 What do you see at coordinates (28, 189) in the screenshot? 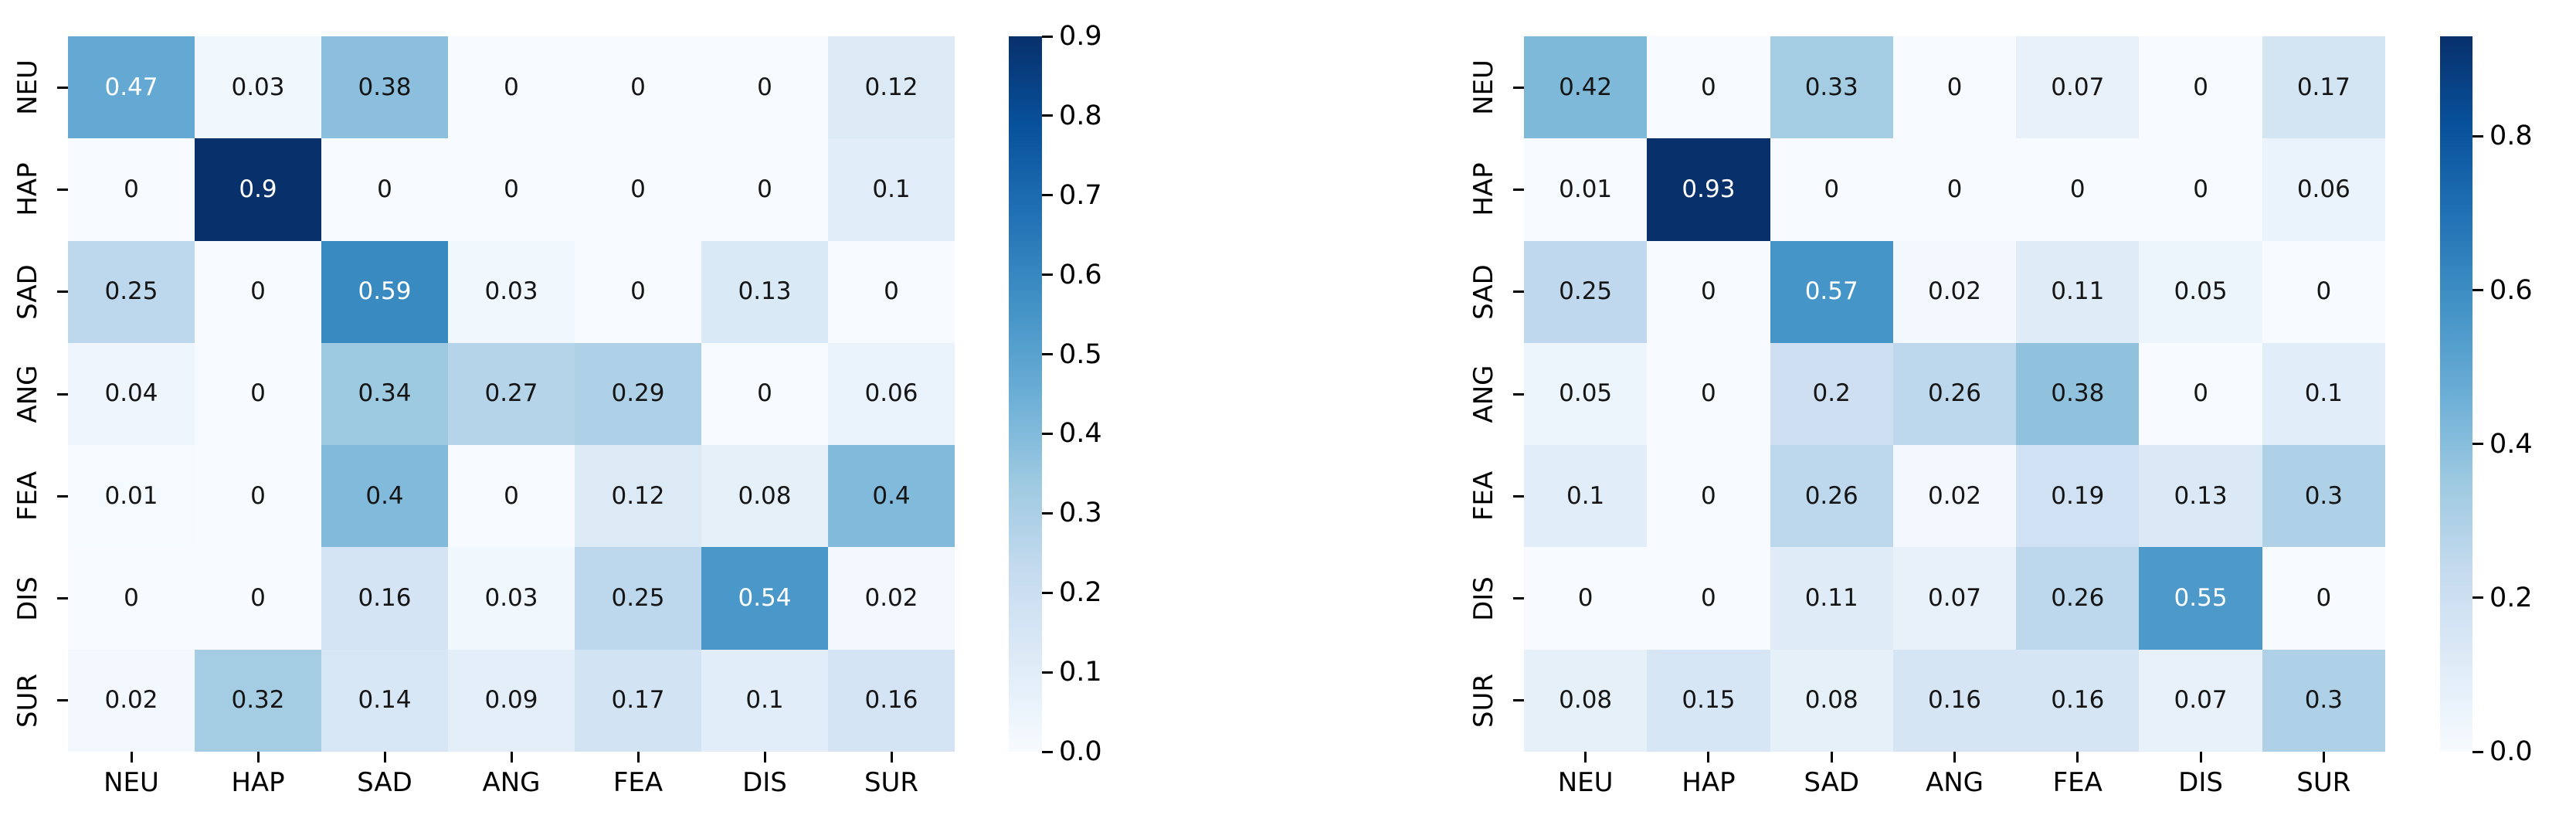
I see `y-tick-label: HAP` at bounding box center [28, 189].